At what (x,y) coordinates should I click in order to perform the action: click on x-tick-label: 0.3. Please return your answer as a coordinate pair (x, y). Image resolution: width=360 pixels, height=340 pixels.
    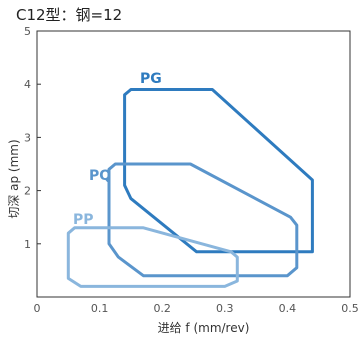
    Looking at the image, I should click on (225, 308).